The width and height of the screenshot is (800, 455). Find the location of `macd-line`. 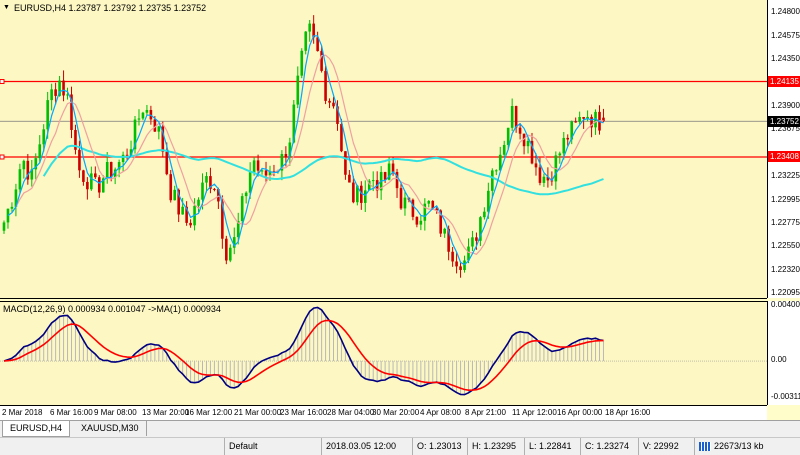

macd-line is located at coordinates (303, 351).